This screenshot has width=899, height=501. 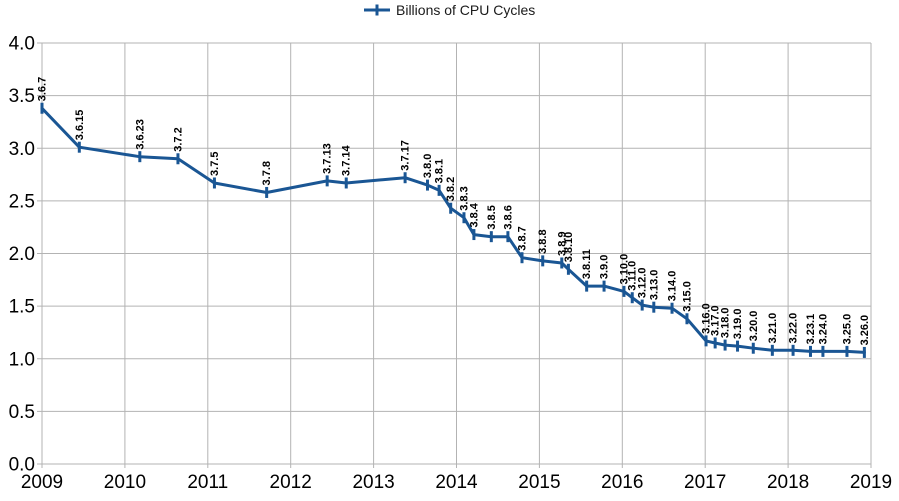 What do you see at coordinates (871, 482) in the screenshot?
I see `x-tick-label: 2019` at bounding box center [871, 482].